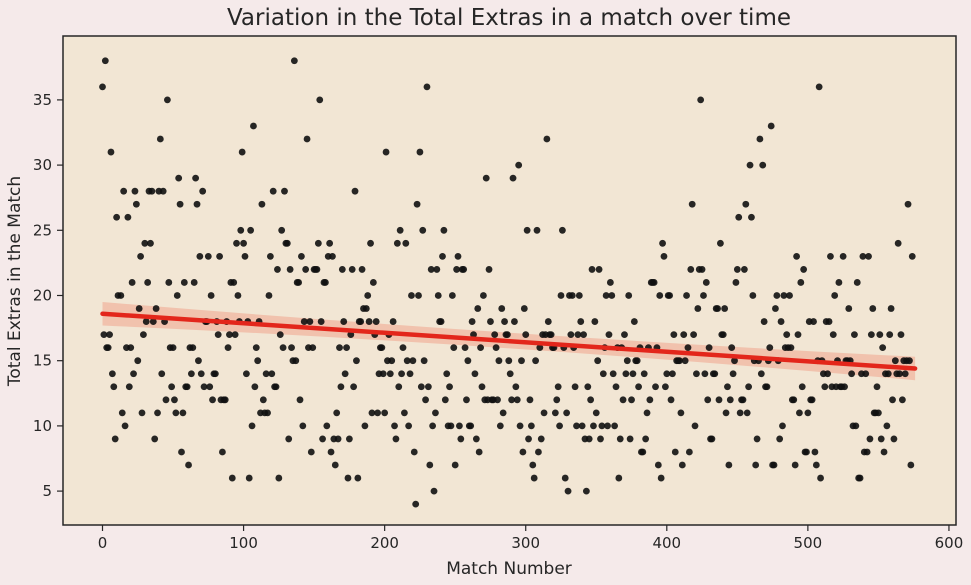 The height and width of the screenshot is (585, 971). I want to click on x-tick-label: 600, so click(949, 543).